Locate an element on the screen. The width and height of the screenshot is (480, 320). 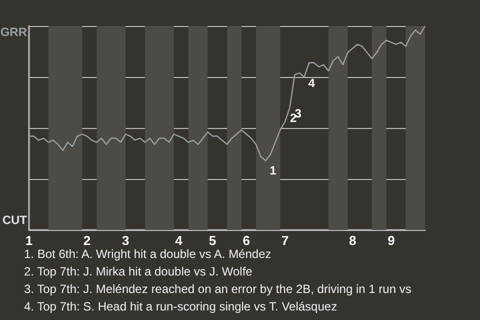
x-tick-label: 8 is located at coordinates (352, 240).